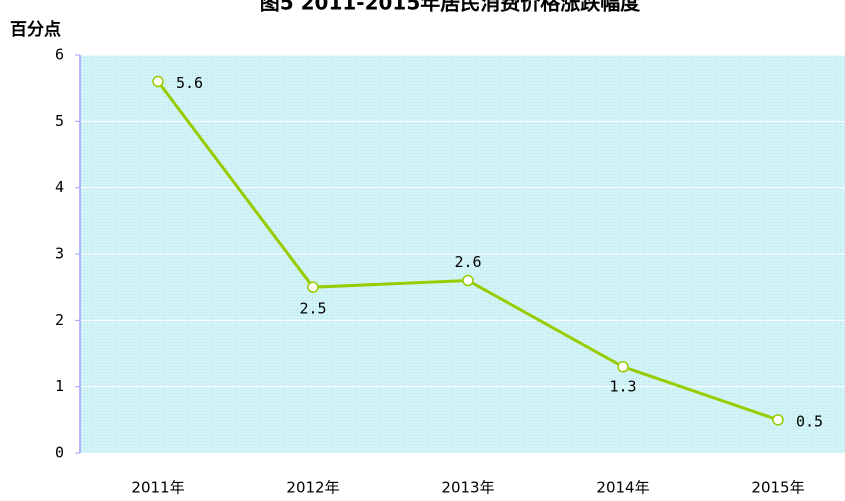  What do you see at coordinates (777, 488) in the screenshot?
I see `x-tick-label: 2015年` at bounding box center [777, 488].